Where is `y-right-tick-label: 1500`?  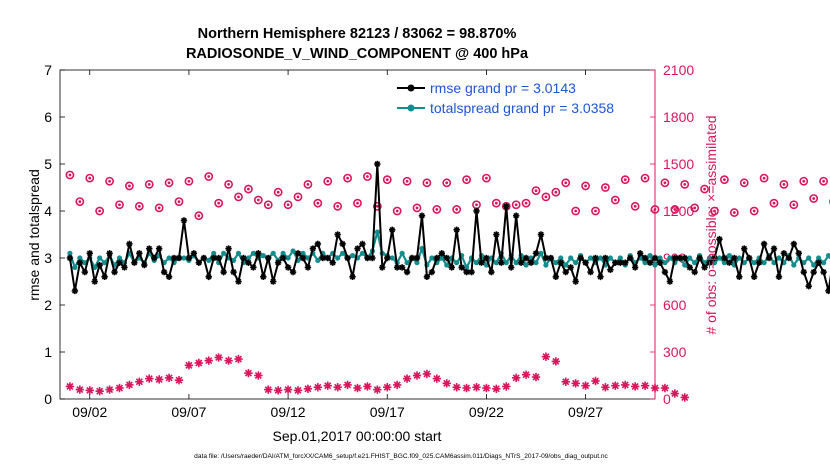
y-right-tick-label: 1500 is located at coordinates (678, 164).